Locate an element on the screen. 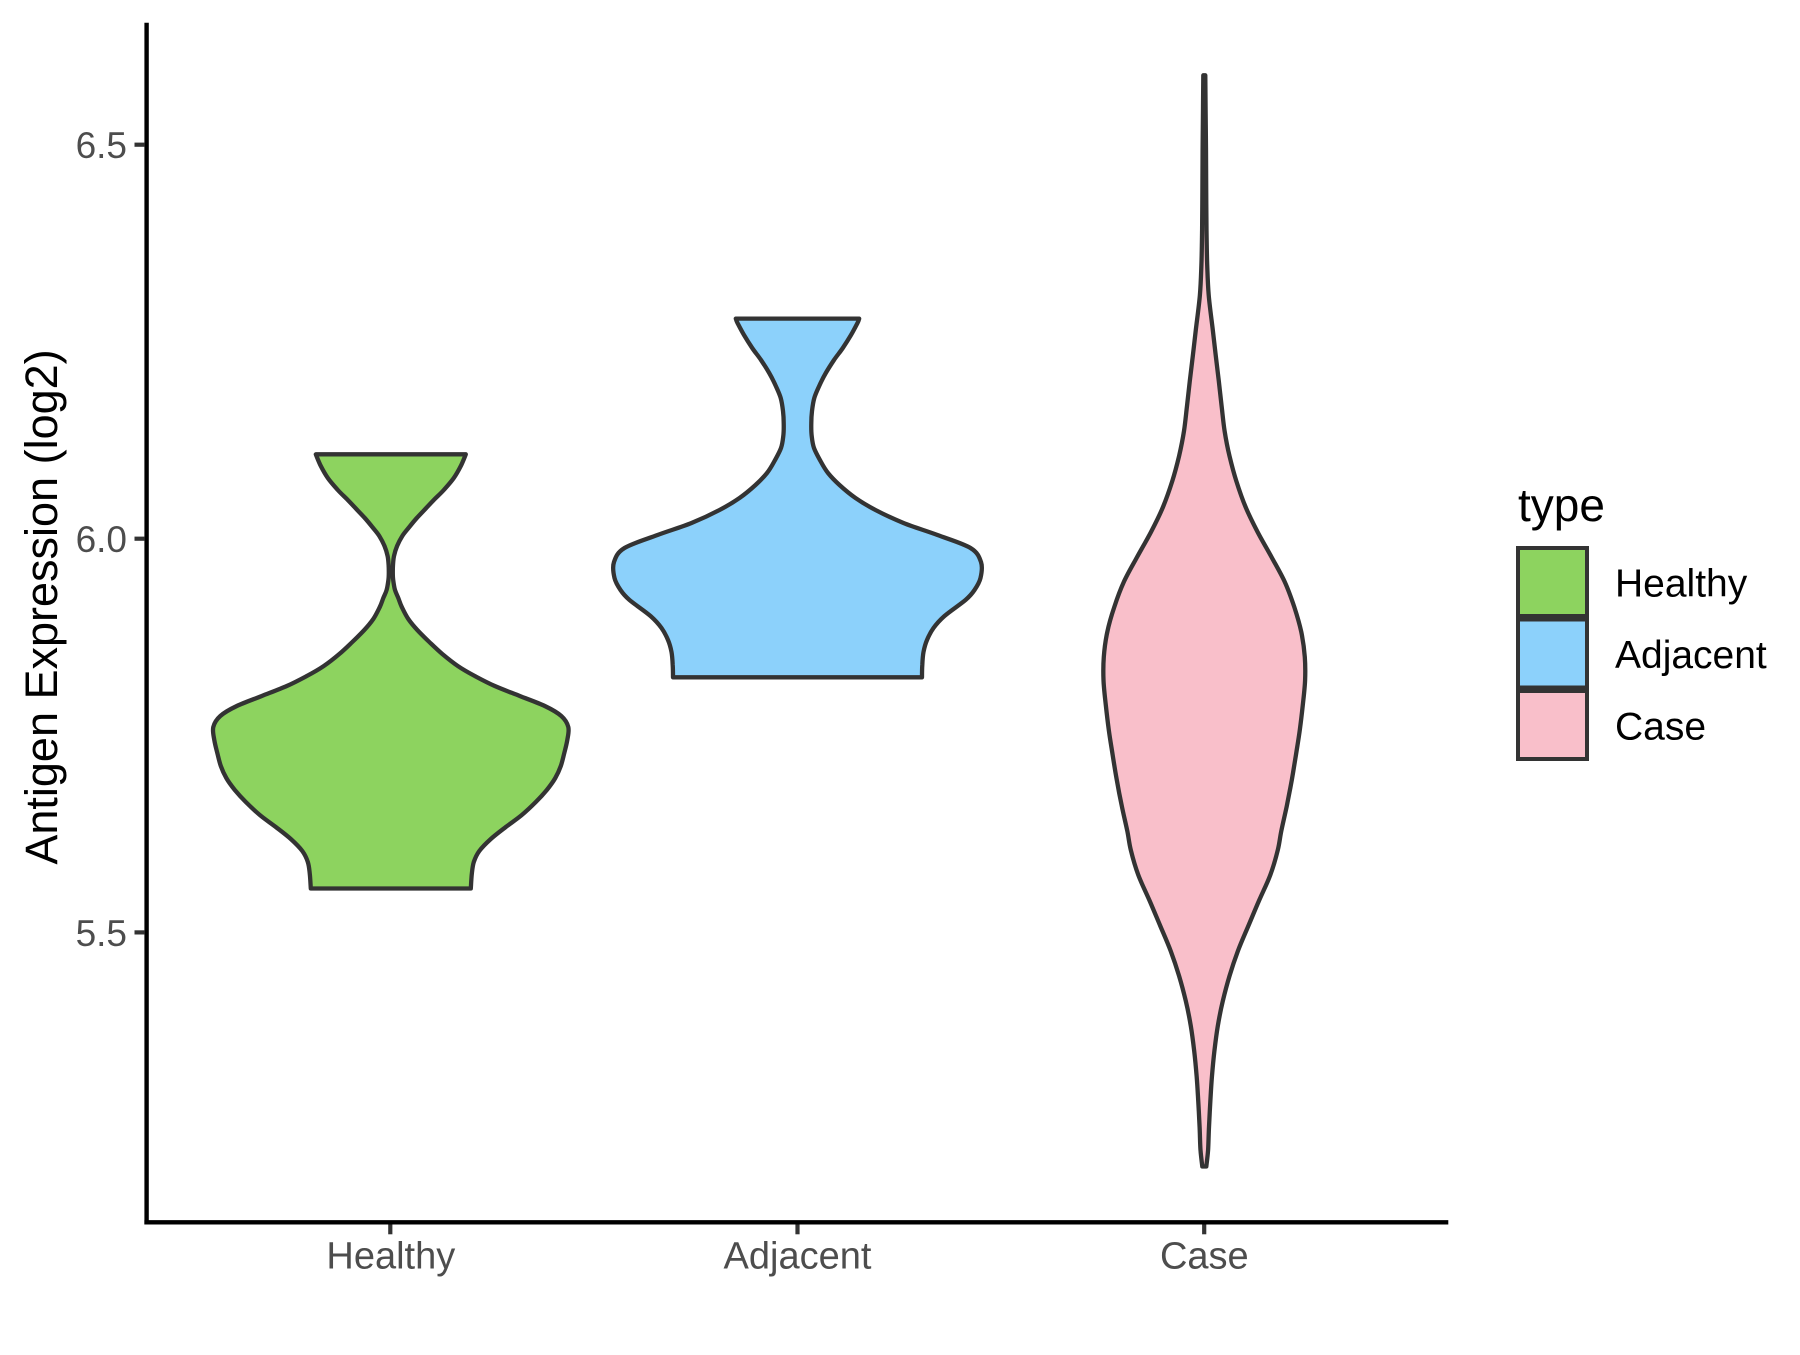  svg-text: 5.5 is located at coordinates (101, 933).